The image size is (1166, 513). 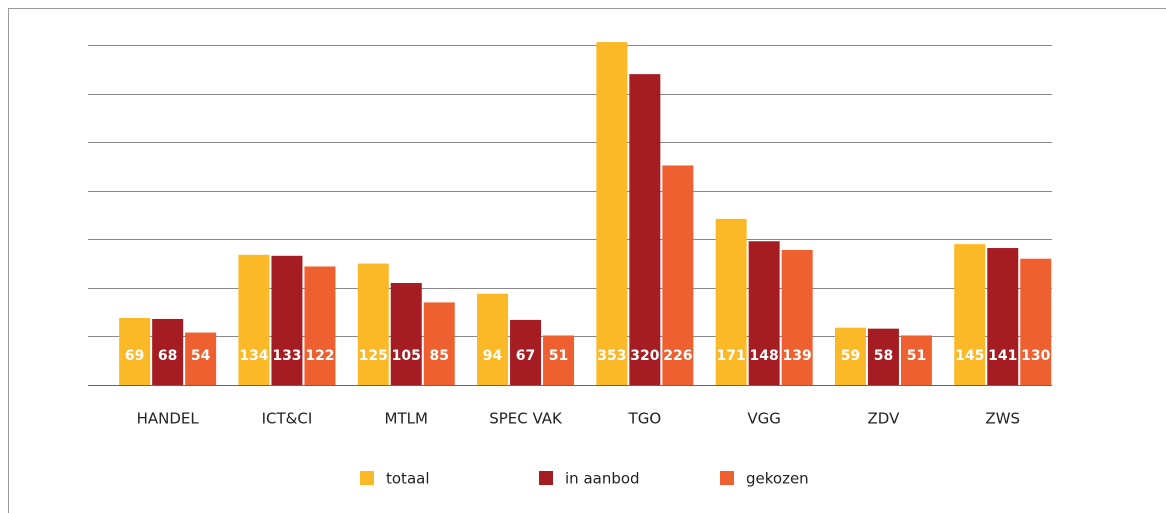 I want to click on data-label: 58, so click(x=883, y=356).